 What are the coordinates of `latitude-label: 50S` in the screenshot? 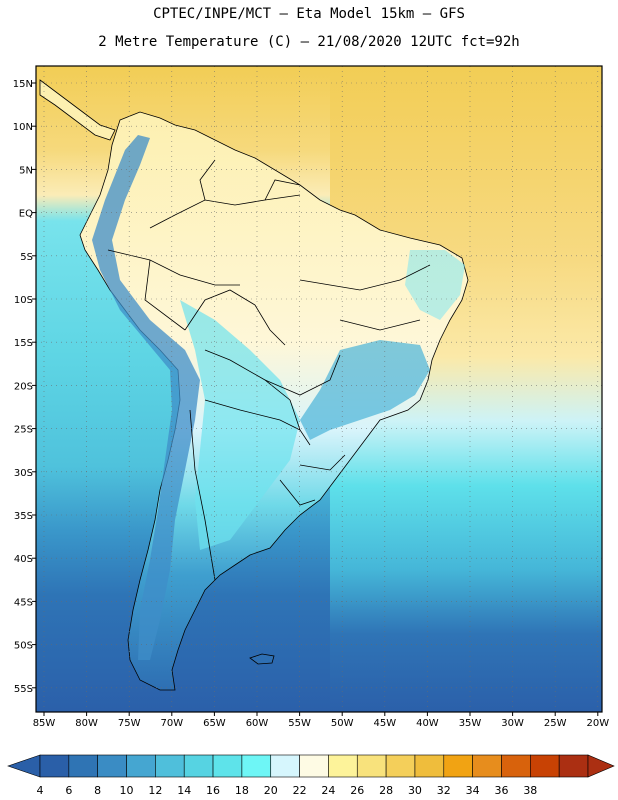 It's located at (23, 646).